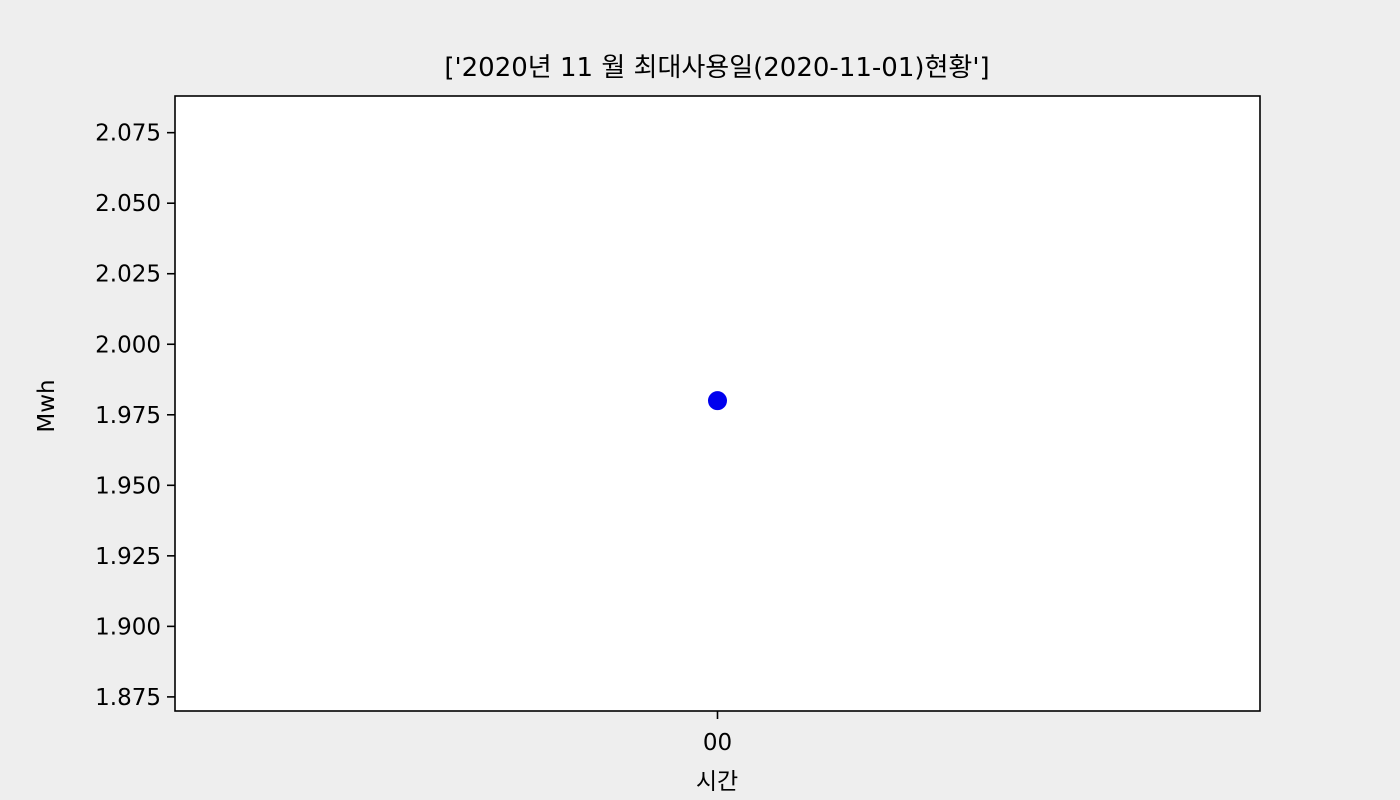 This screenshot has height=800, width=1400. Describe the element at coordinates (128, 204) in the screenshot. I see `y-tick-label: 2.050` at that location.